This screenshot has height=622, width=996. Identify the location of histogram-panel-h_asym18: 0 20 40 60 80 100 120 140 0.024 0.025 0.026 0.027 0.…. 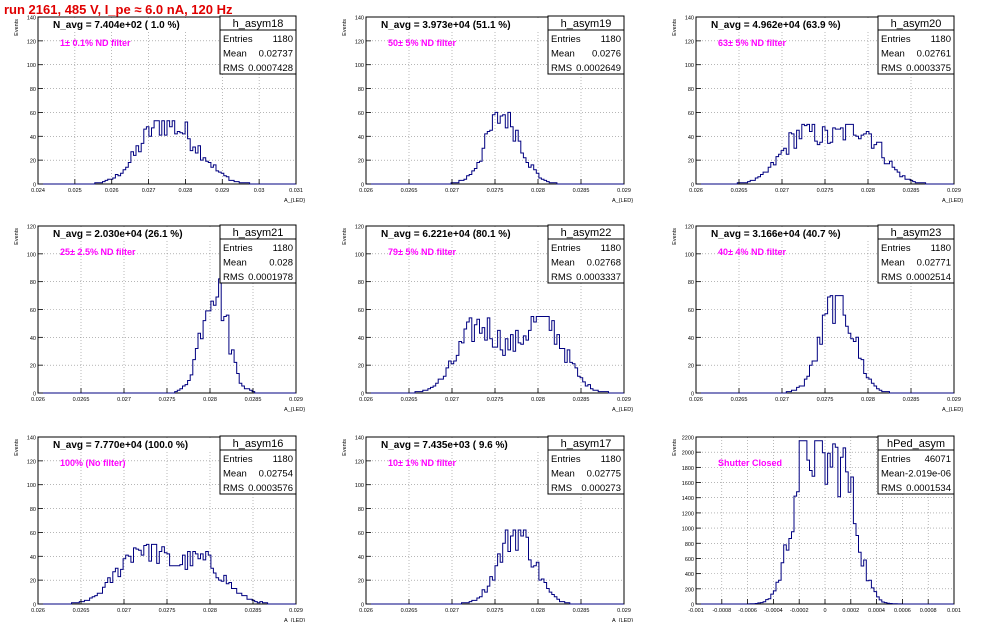
(159, 109).